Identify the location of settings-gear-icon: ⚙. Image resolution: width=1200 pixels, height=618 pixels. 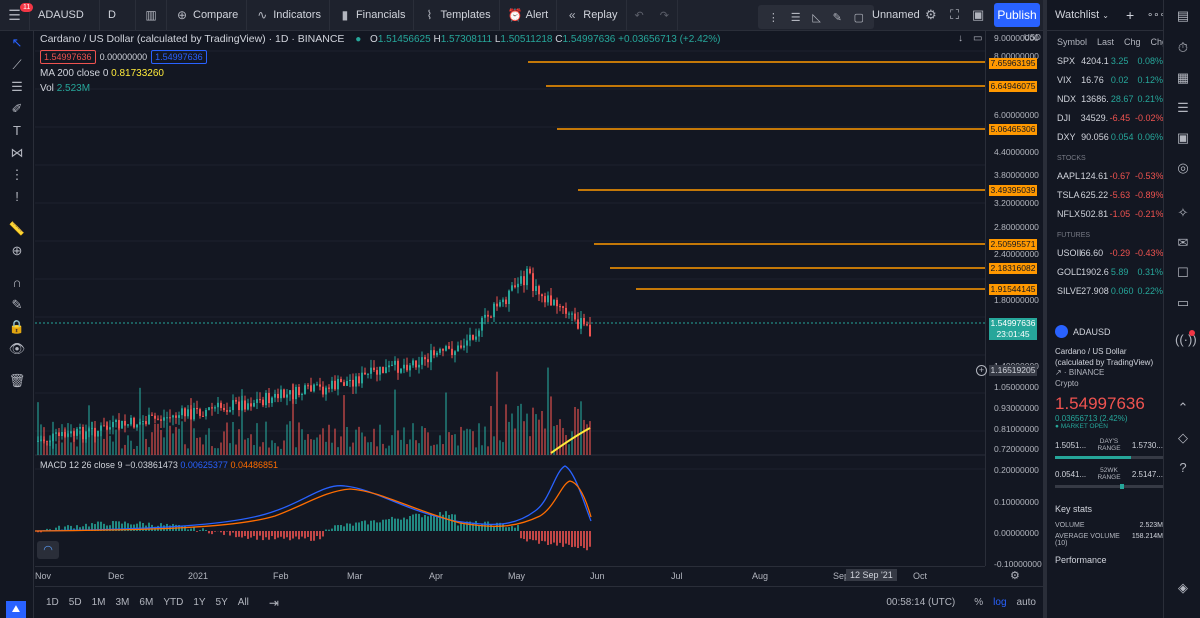
(931, 14).